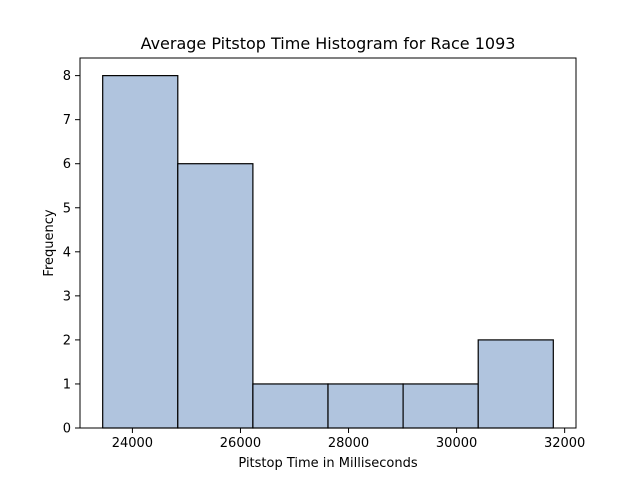 This screenshot has height=480, width=640. I want to click on x-axis-title: Pitstop Time in Milliseconds, so click(327, 463).